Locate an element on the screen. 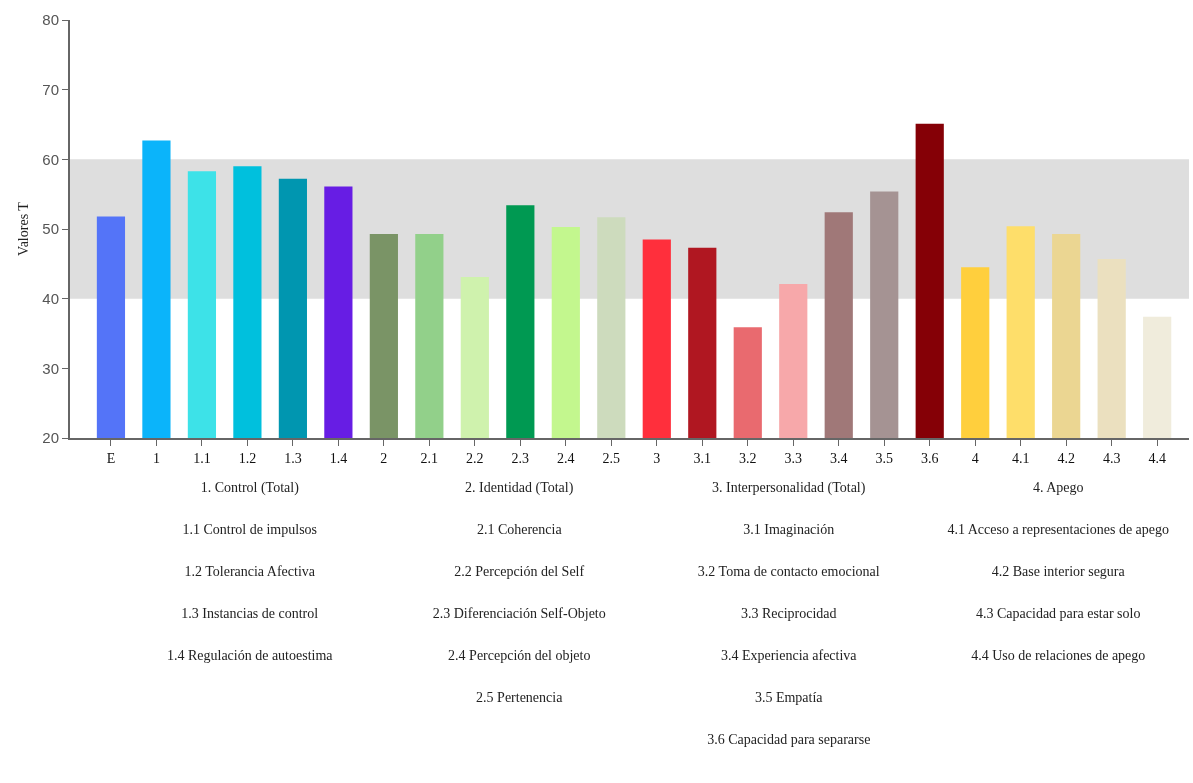 The height and width of the screenshot is (783, 1193). x-tick-label: 2.5 is located at coordinates (611, 458).